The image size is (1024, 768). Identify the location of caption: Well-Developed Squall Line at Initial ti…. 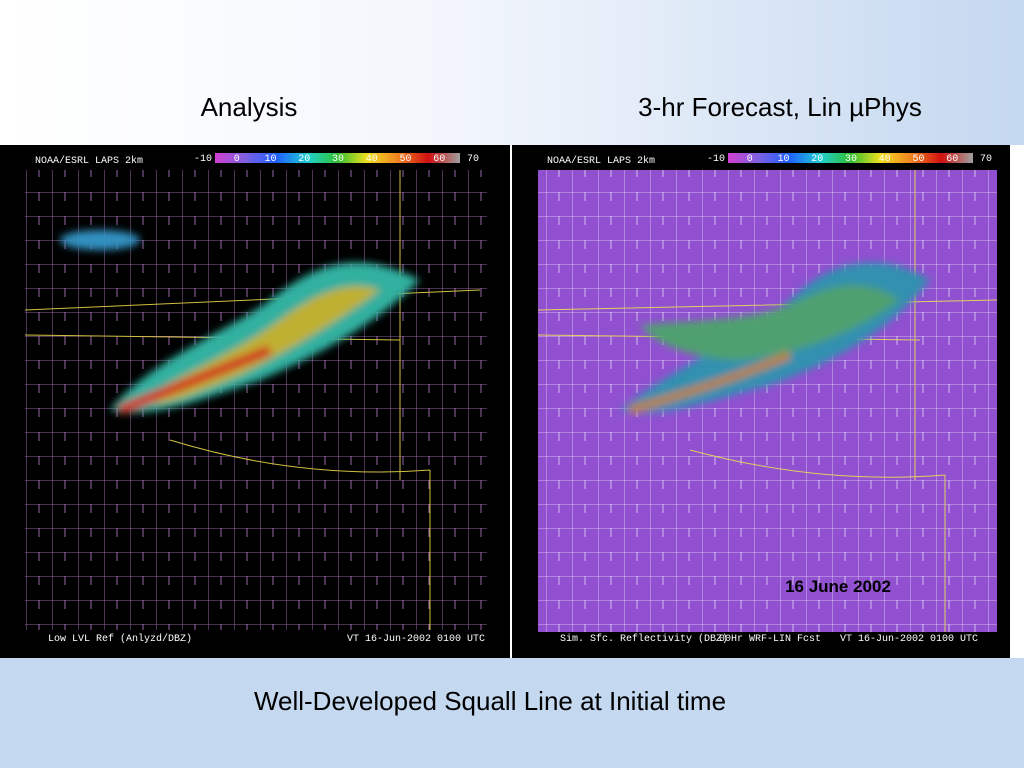
(490, 701).